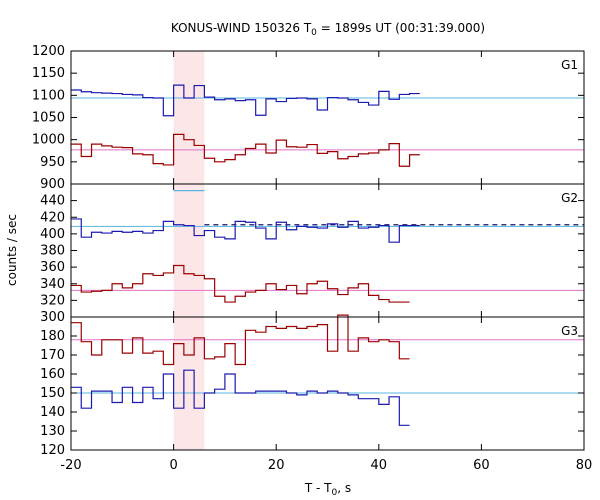 Image resolution: width=600 pixels, height=500 pixels. What do you see at coordinates (52, 412) in the screenshot?
I see `y-tick-label: 140` at bounding box center [52, 412].